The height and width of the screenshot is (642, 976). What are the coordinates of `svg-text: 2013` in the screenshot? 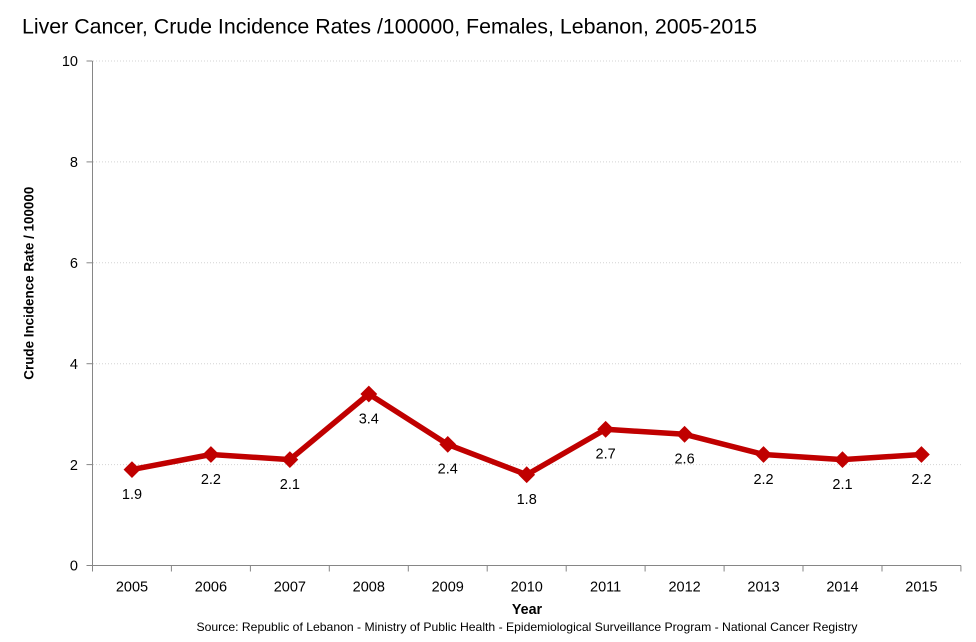 It's located at (763, 588).